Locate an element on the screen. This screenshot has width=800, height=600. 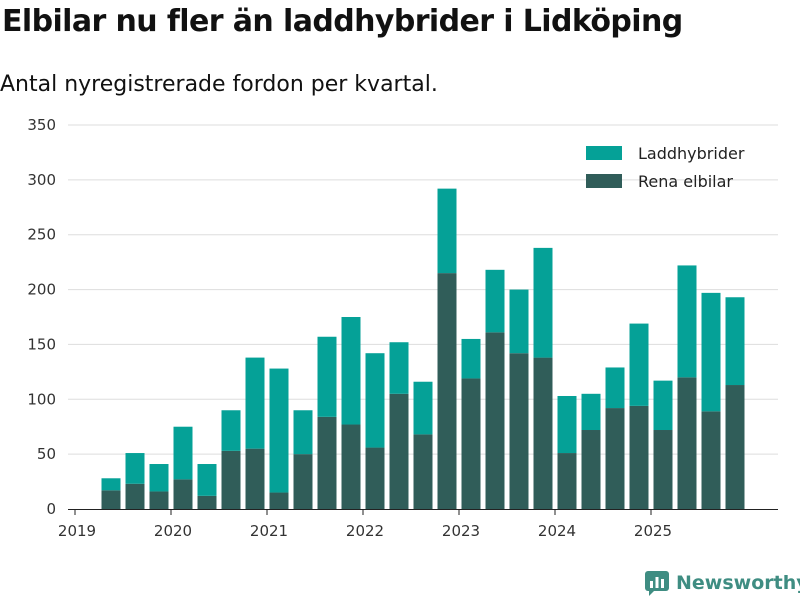
bar-rena-elbilar-2024Q1 is located at coordinates (567, 481).